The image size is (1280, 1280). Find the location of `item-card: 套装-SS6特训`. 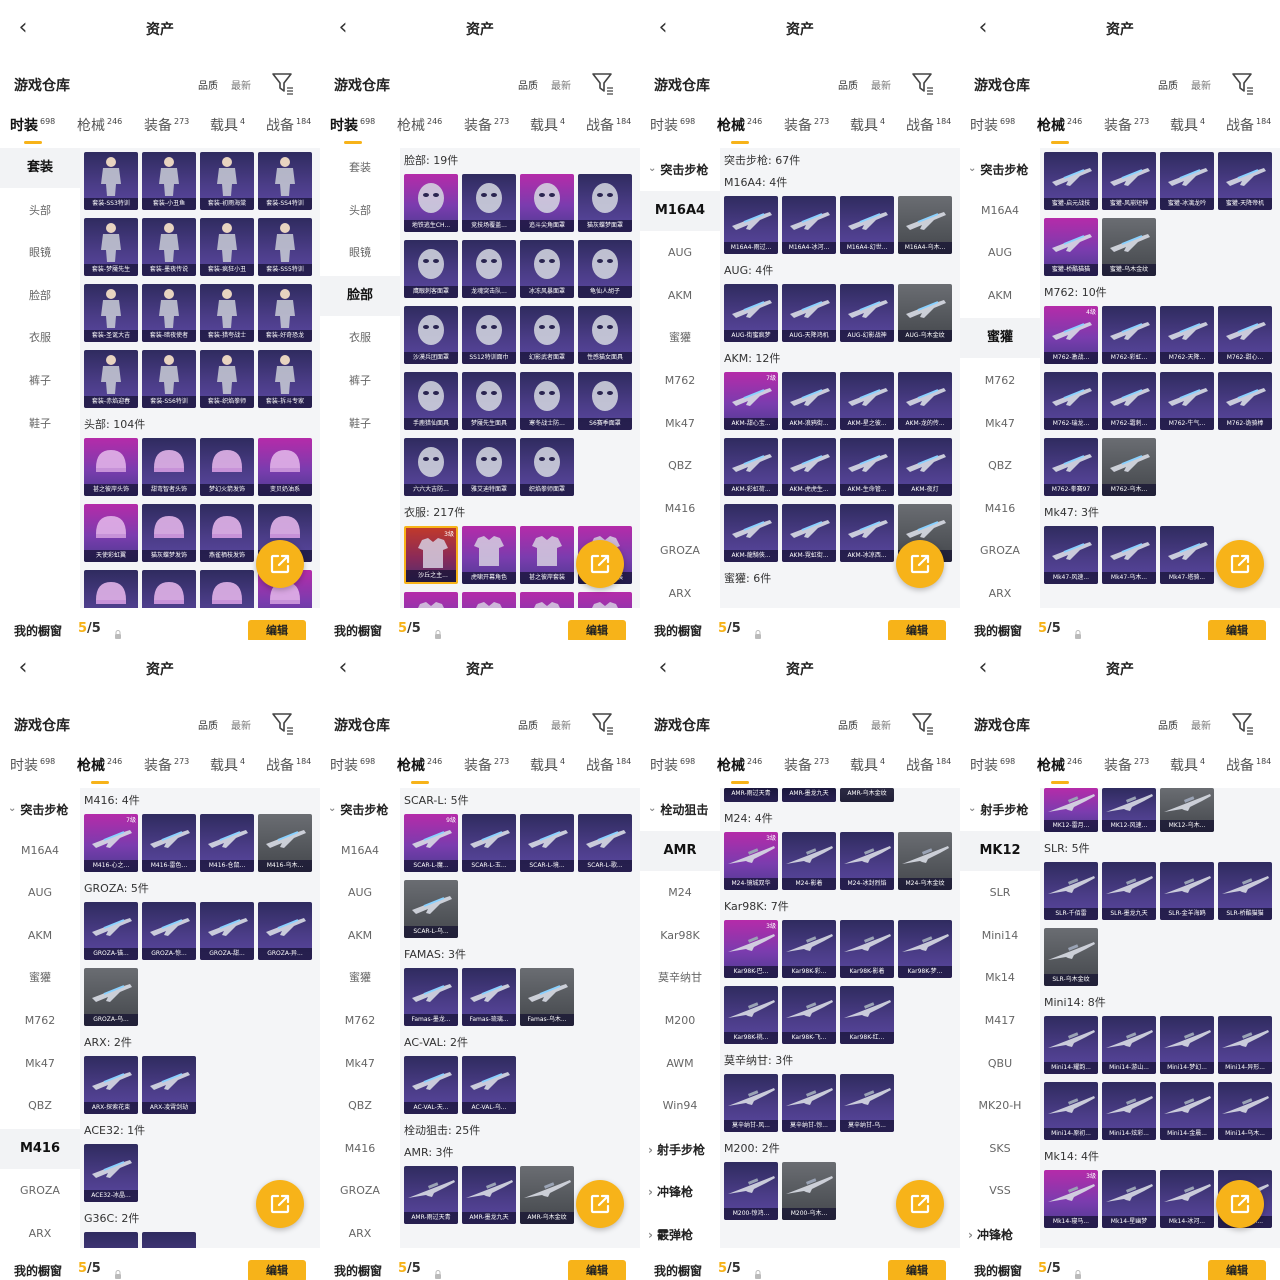

item-card: 套装-SS6特训 is located at coordinates (169, 379).